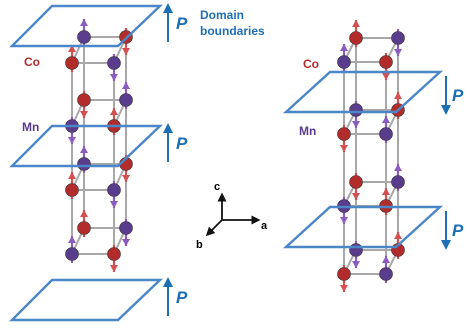 This screenshot has height=329, width=470. What do you see at coordinates (217, 187) in the screenshot?
I see `c-axis-label: c` at bounding box center [217, 187].